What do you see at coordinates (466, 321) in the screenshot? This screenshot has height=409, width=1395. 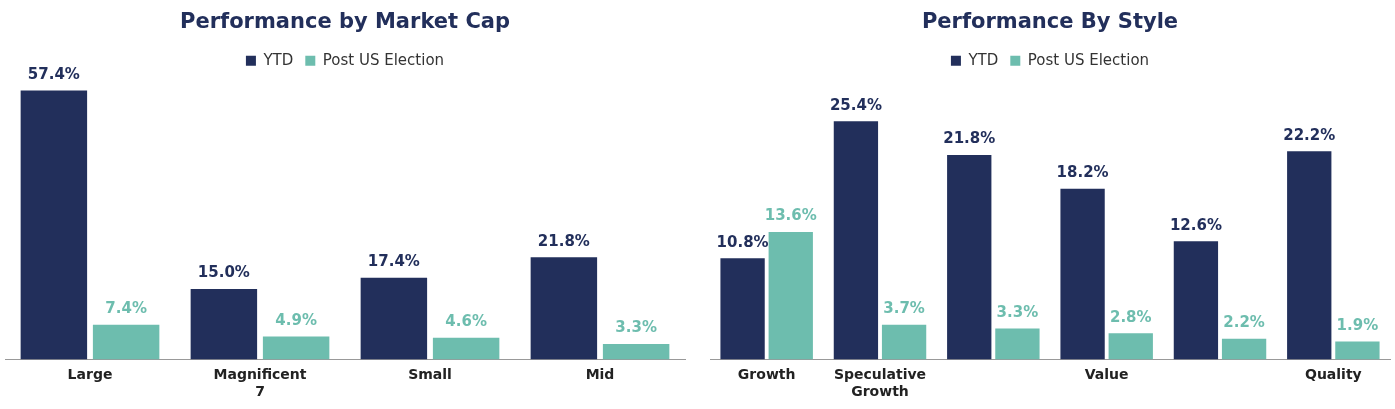 I see `data-label: 4.6%` at bounding box center [466, 321].